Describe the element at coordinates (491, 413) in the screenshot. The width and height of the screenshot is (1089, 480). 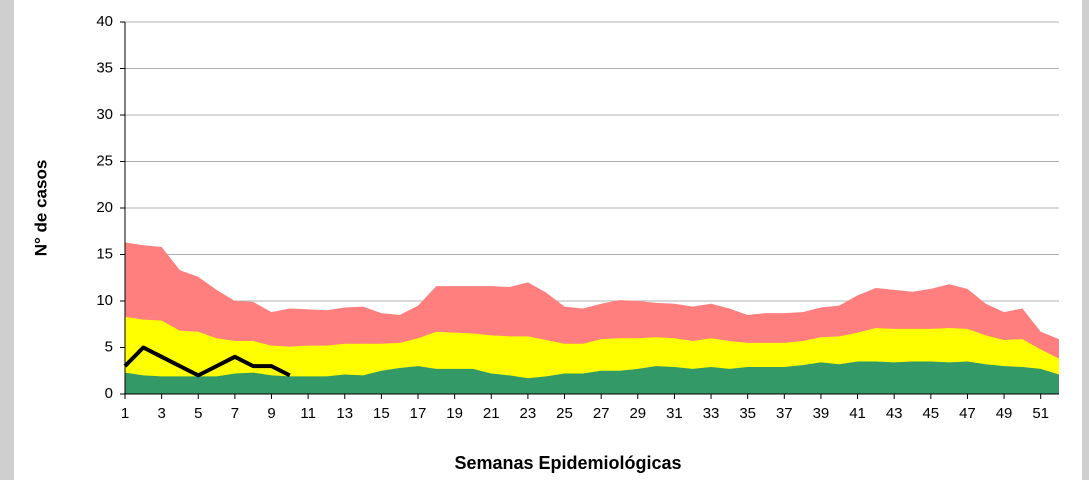
I see `x-tick-label: 21` at that location.